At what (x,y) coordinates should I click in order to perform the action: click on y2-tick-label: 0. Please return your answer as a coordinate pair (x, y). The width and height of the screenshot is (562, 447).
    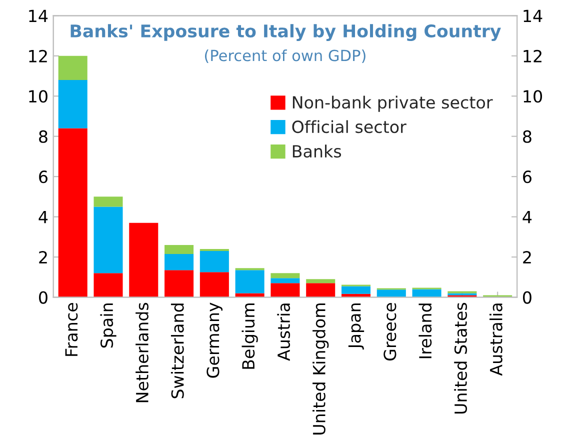
    Looking at the image, I should click on (527, 297).